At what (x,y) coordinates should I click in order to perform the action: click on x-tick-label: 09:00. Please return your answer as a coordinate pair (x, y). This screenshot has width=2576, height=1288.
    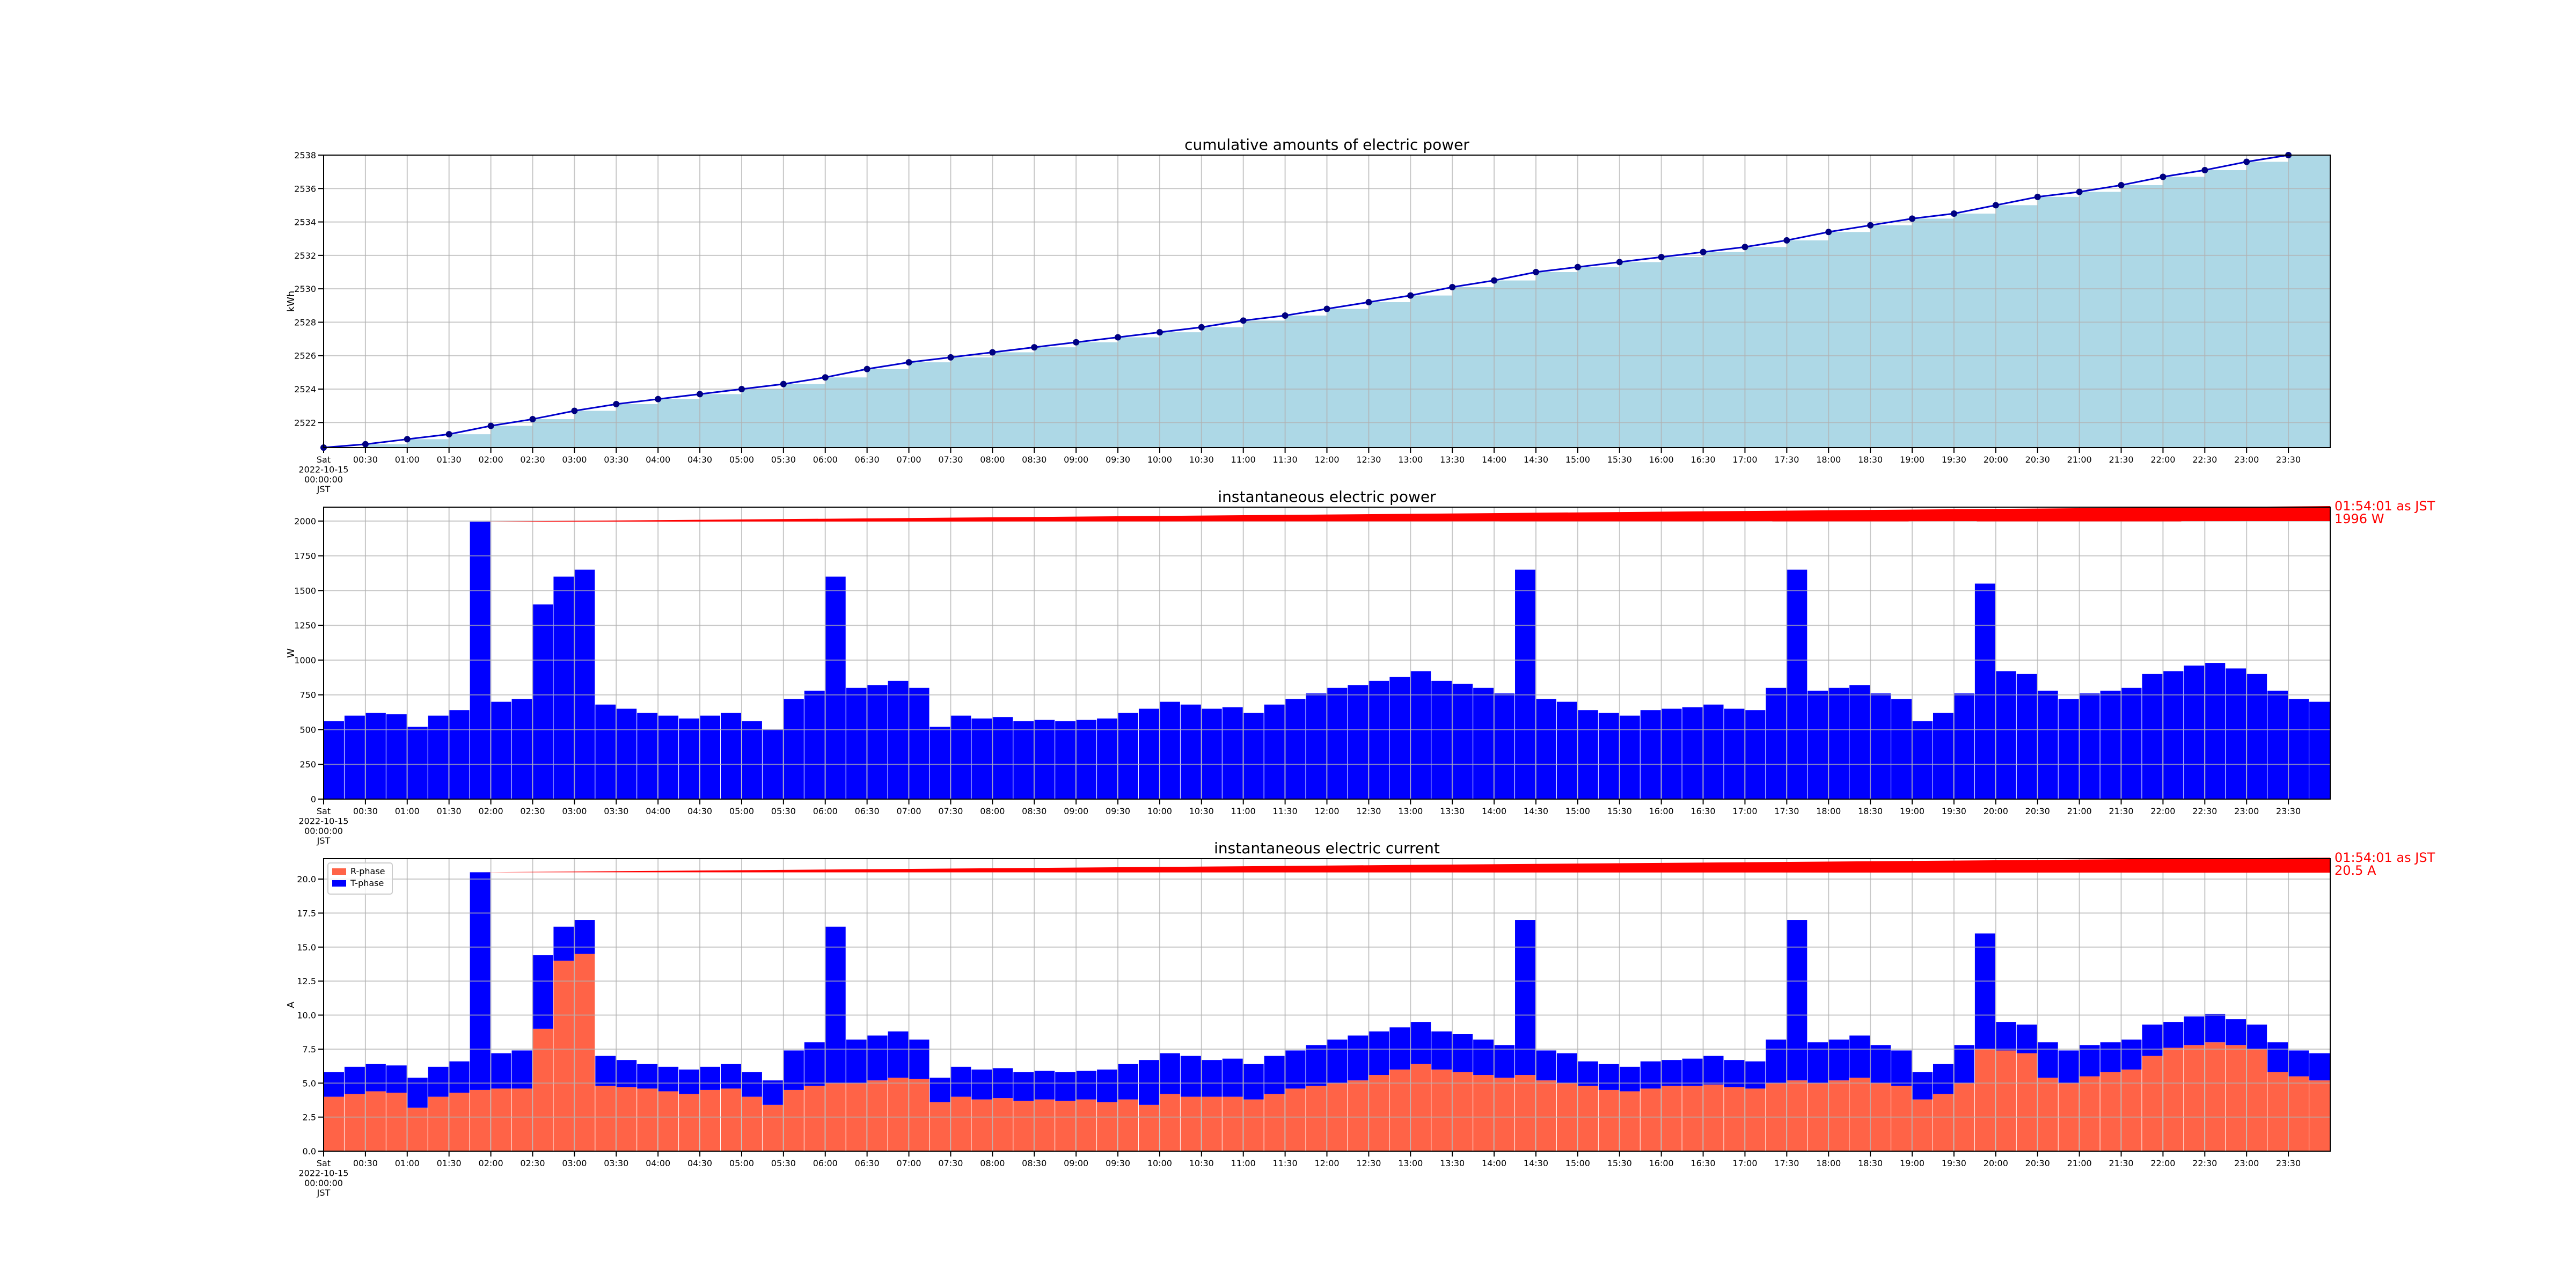
    Looking at the image, I should click on (1076, 1163).